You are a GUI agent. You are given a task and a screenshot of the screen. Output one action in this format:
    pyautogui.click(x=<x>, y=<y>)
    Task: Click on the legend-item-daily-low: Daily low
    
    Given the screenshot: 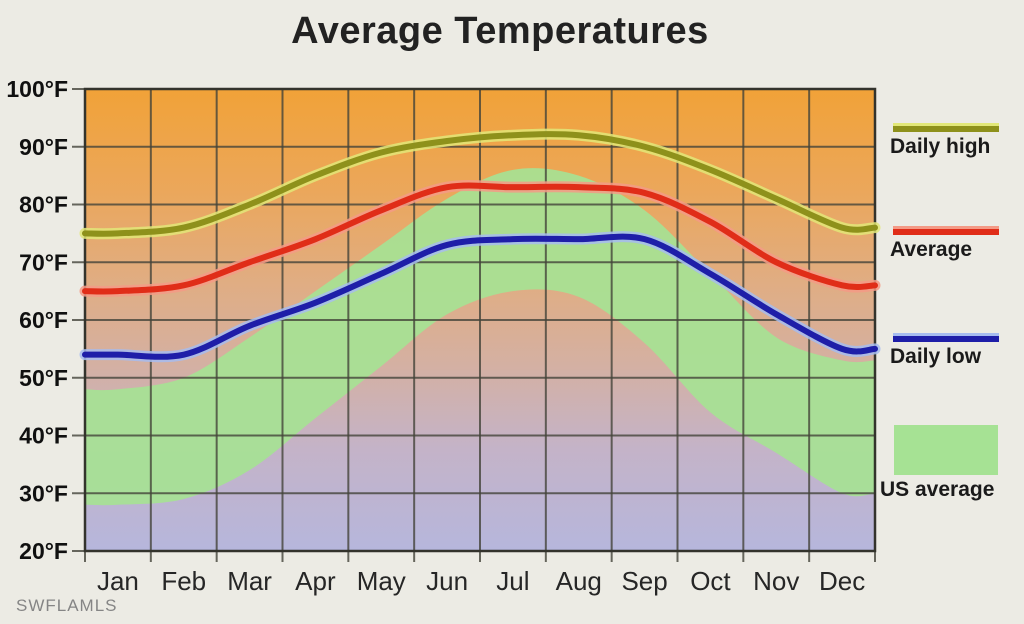 What is the action you would take?
    pyautogui.click(x=951, y=351)
    